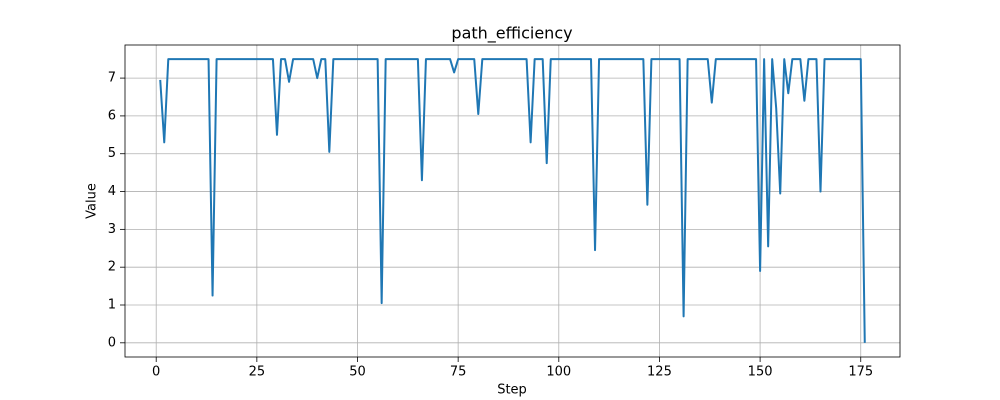 The height and width of the screenshot is (400, 1000). Describe the element at coordinates (112, 305) in the screenshot. I see `y-tick-label: 1` at that location.